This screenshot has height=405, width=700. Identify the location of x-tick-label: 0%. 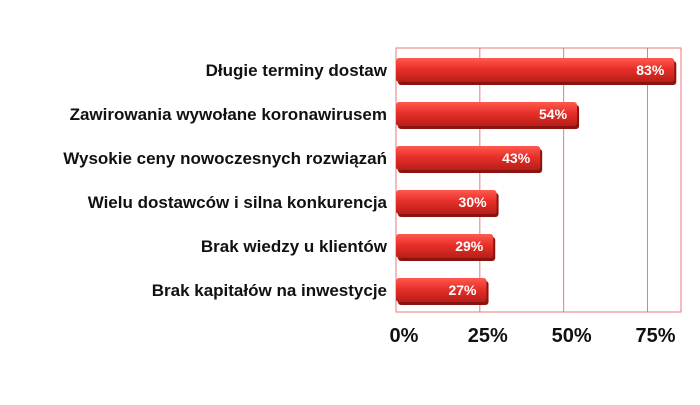
(404, 336).